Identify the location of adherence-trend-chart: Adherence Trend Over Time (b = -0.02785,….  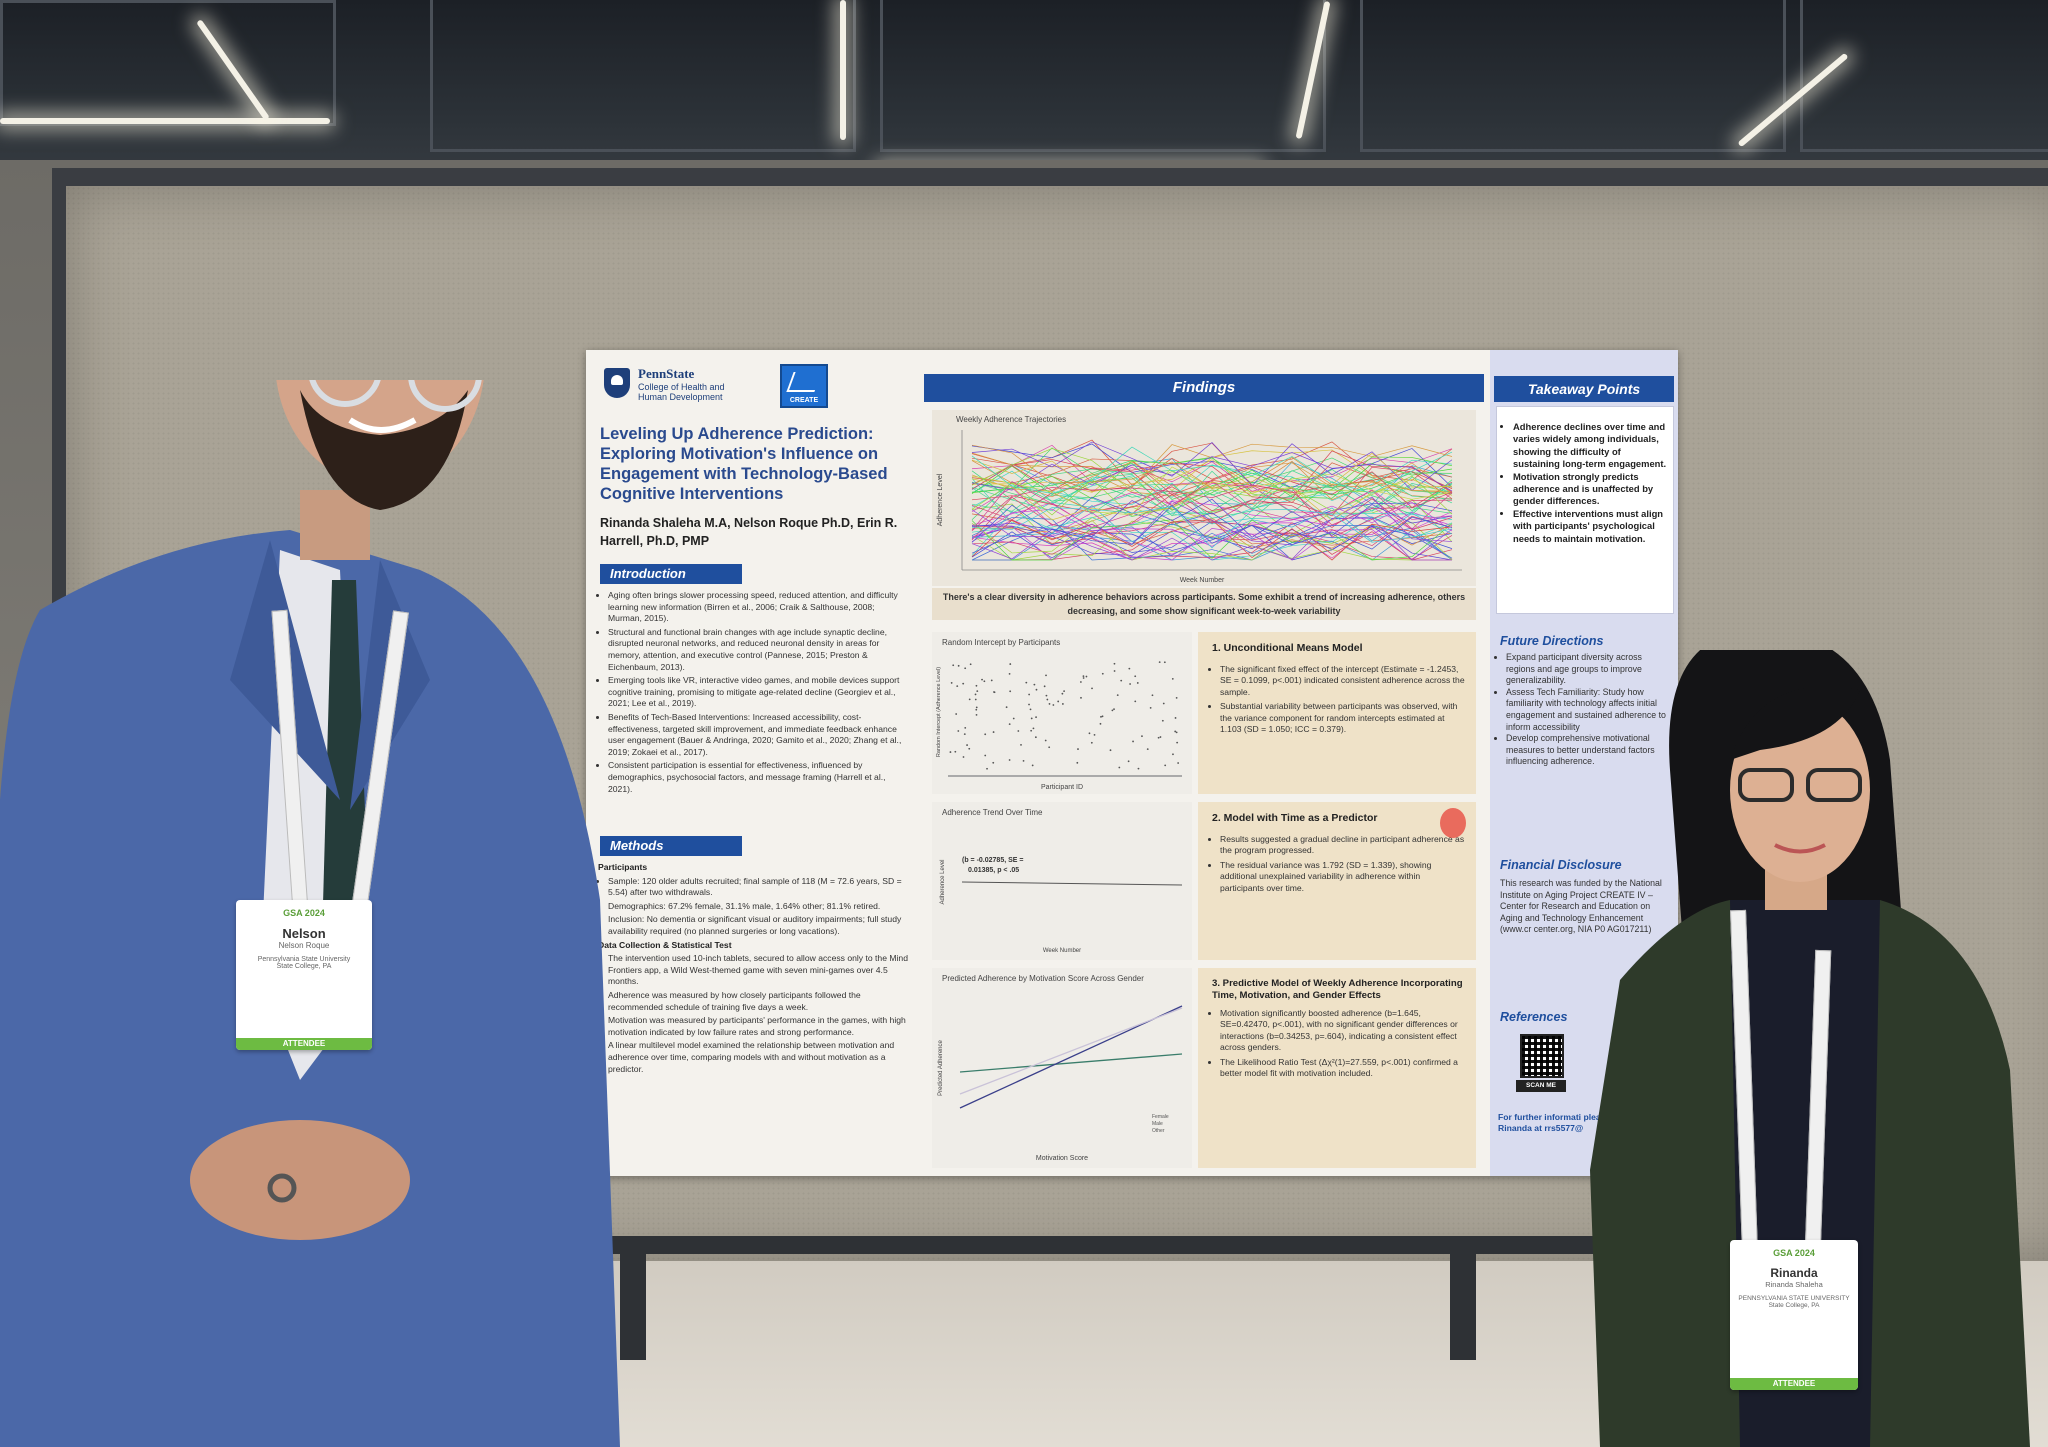
(1062, 881).